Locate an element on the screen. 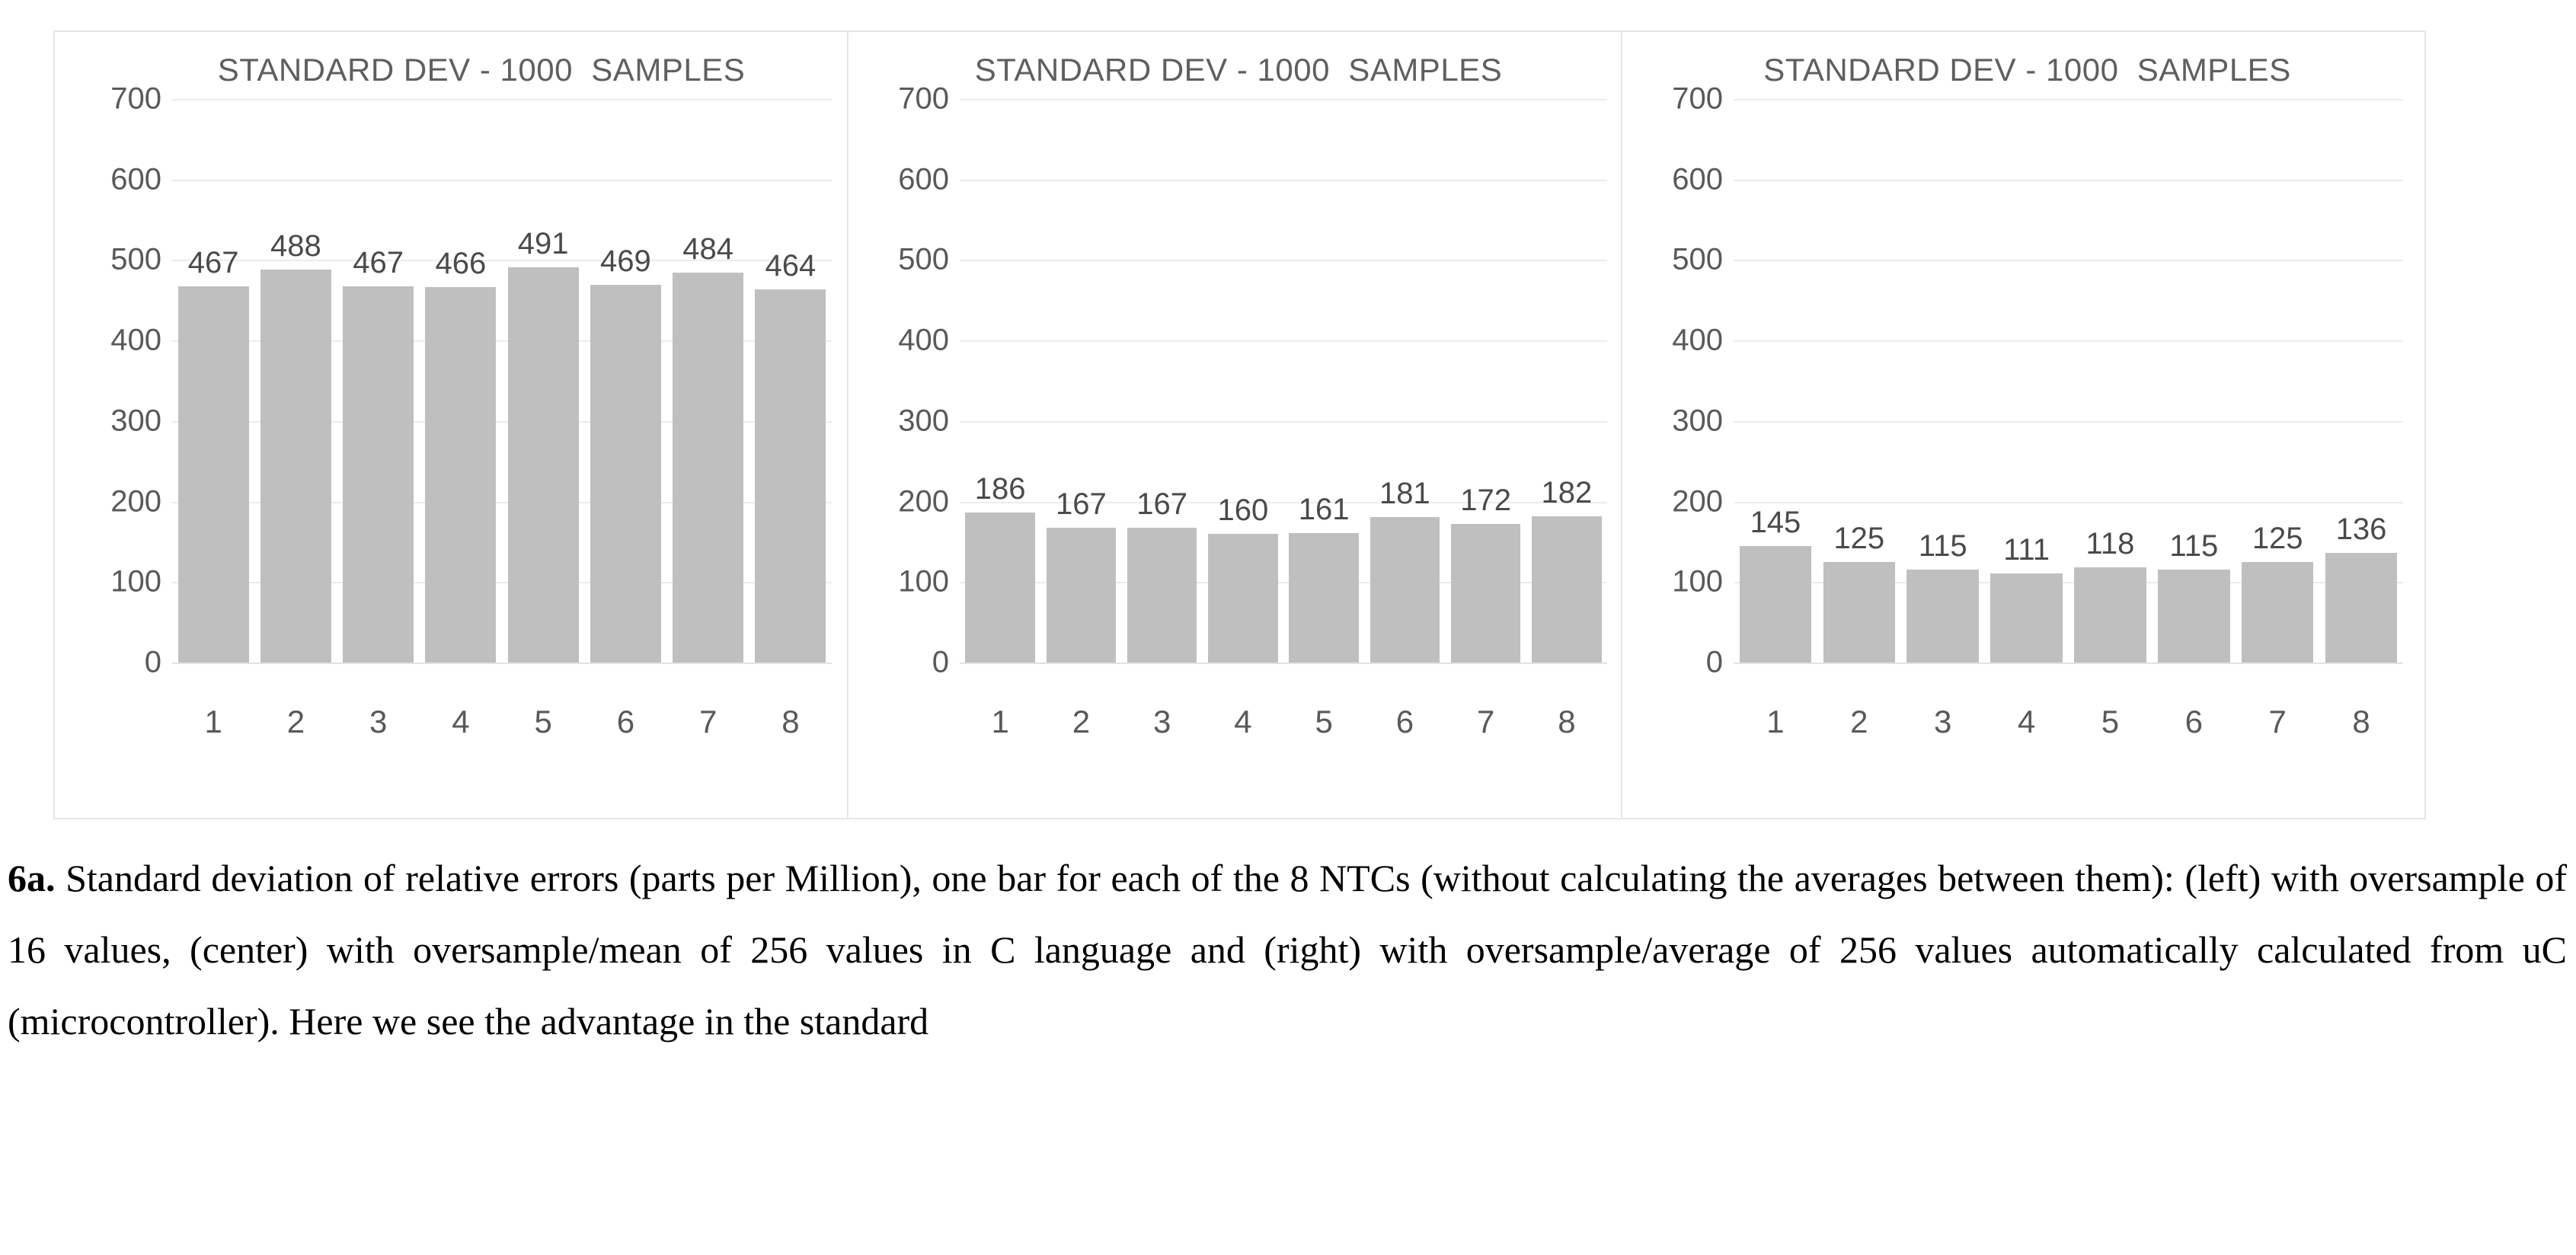 This screenshot has width=2576, height=1255. chart-title-left: STANDARD DEV - 1000 SAMPLES is located at coordinates (482, 70).